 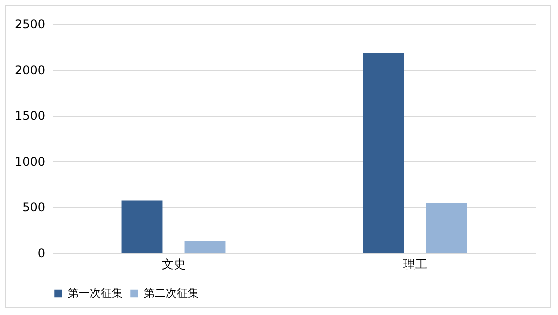 What do you see at coordinates (34, 207) in the screenshot?
I see `y-tick-label: 500` at bounding box center [34, 207].